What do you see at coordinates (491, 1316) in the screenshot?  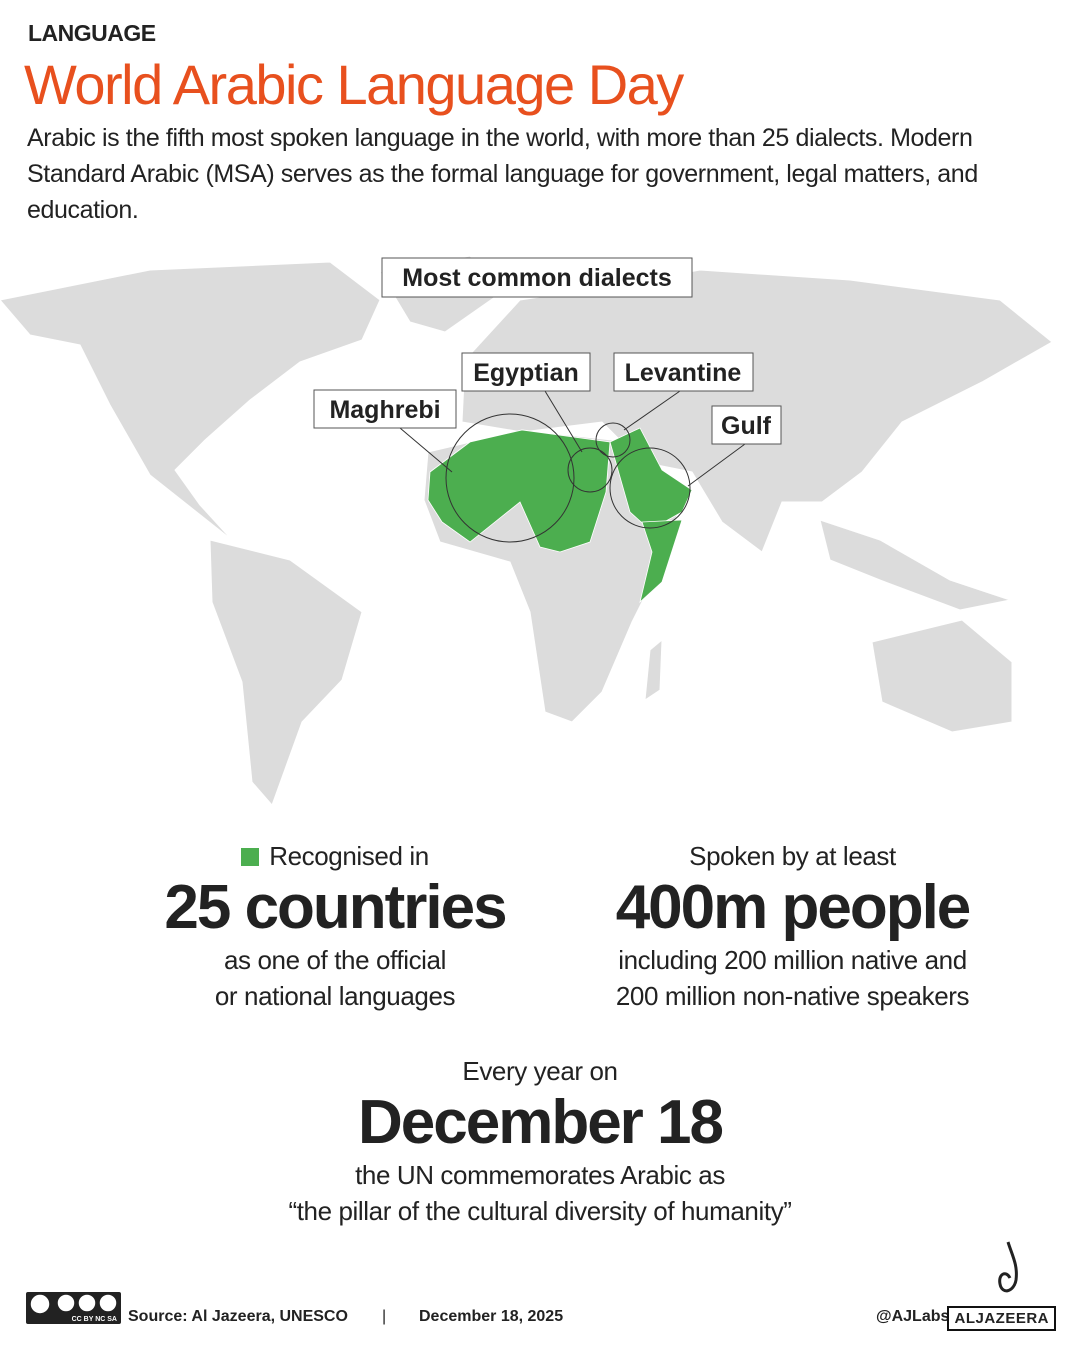 I see `publish-date: December 18, 2025` at bounding box center [491, 1316].